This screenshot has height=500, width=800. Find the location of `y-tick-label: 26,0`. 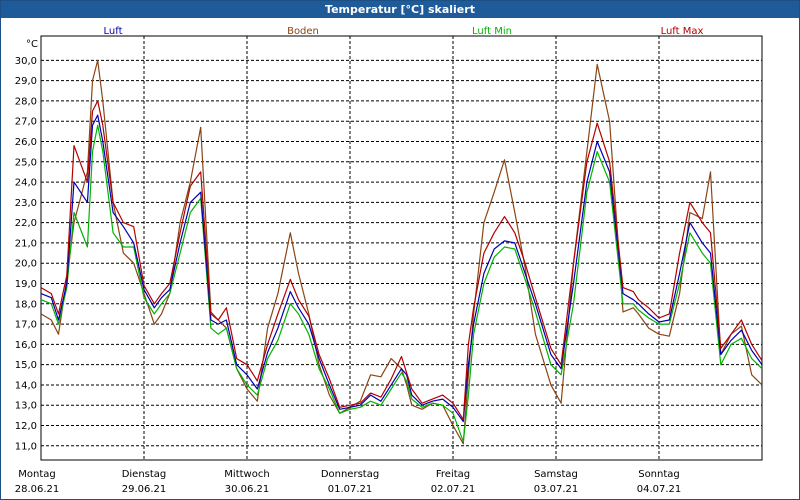

y-tick-label: 26,0 is located at coordinates (26, 142).